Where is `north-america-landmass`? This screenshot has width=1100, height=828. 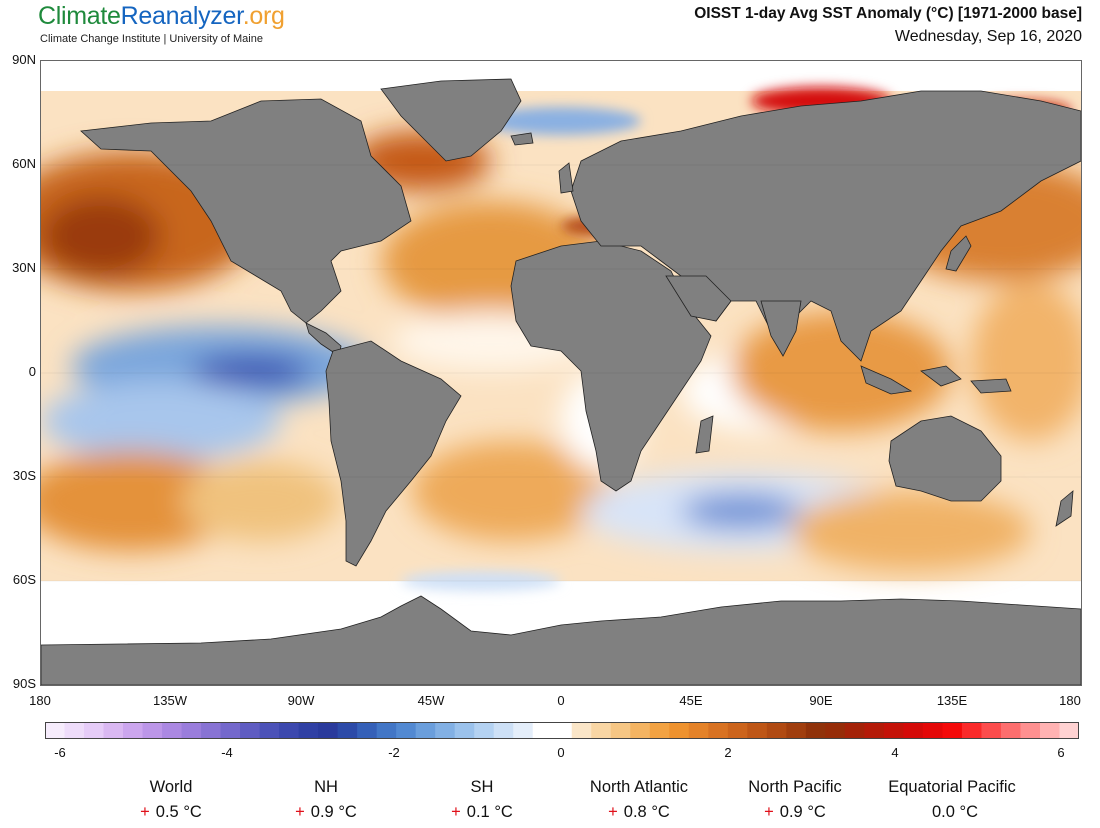 north-america-landmass is located at coordinates (246, 211).